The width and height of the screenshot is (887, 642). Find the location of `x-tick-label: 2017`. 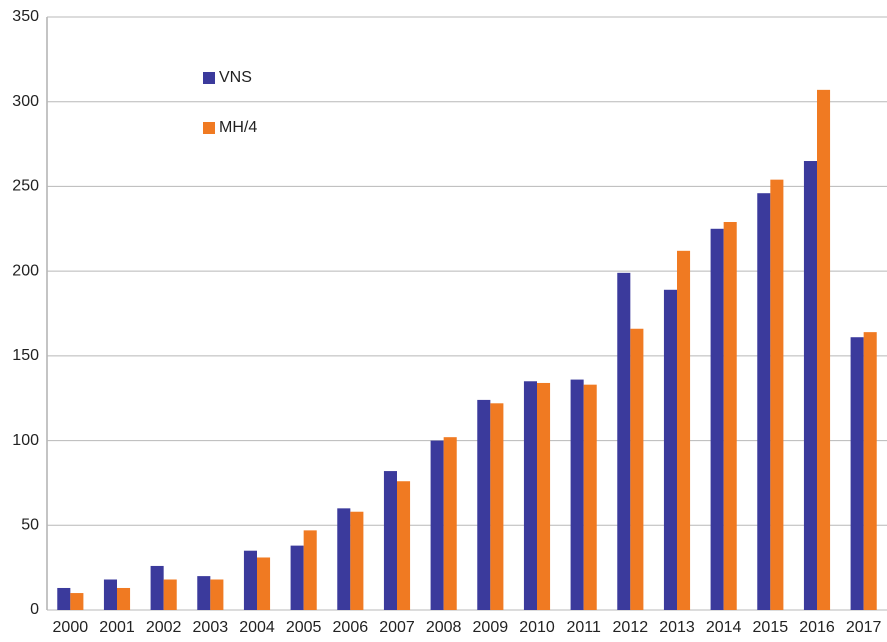

x-tick-label: 2017 is located at coordinates (864, 627).